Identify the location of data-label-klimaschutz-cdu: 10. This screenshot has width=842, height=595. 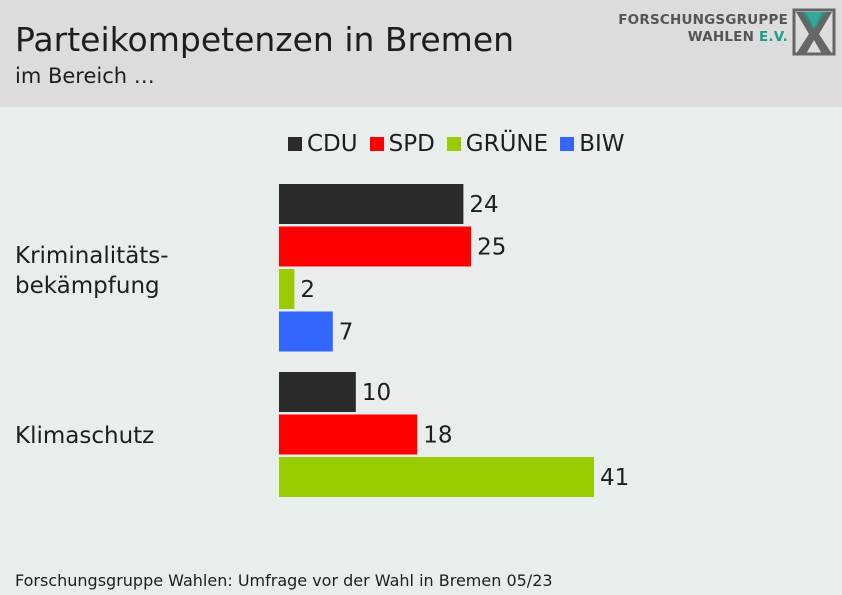
(376, 393).